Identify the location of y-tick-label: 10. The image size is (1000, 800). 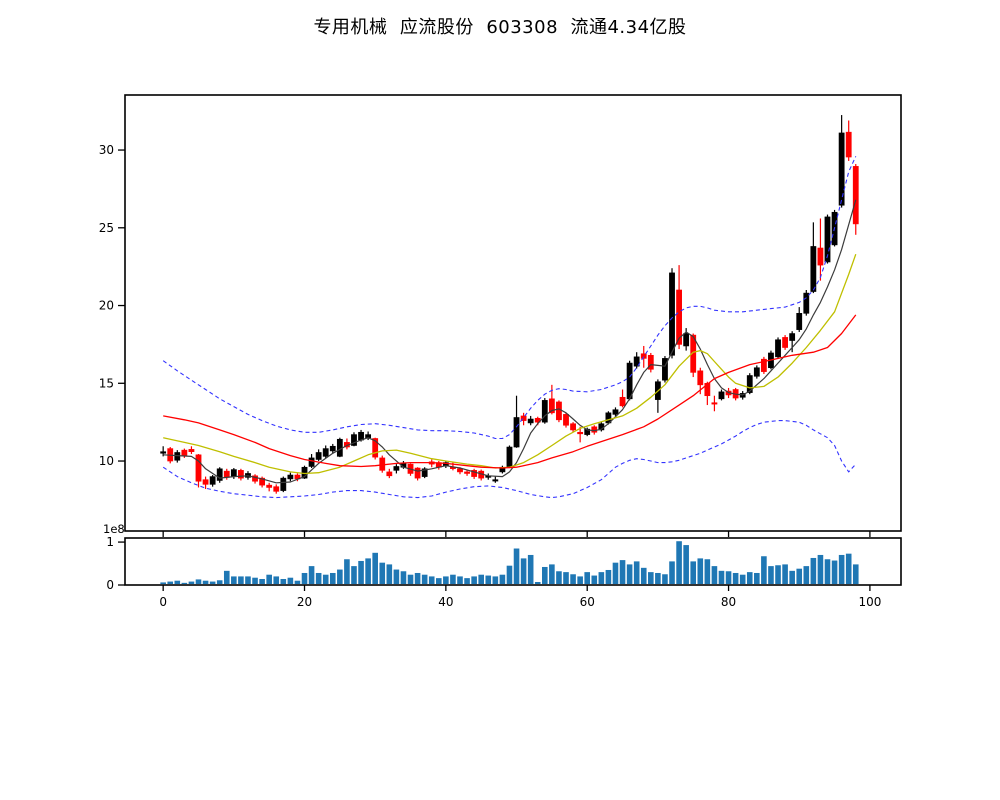
(106, 461).